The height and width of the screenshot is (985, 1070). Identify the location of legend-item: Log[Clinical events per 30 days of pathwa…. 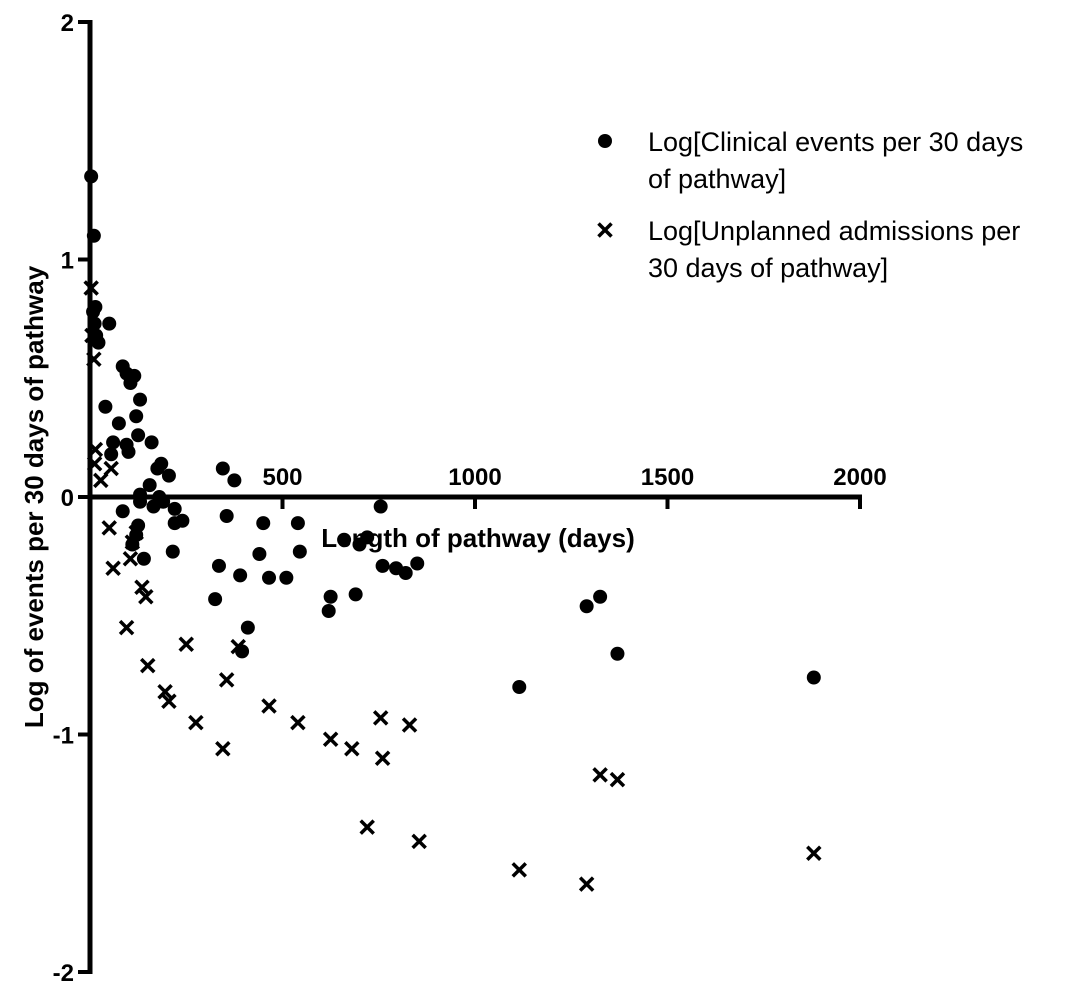
(810, 160).